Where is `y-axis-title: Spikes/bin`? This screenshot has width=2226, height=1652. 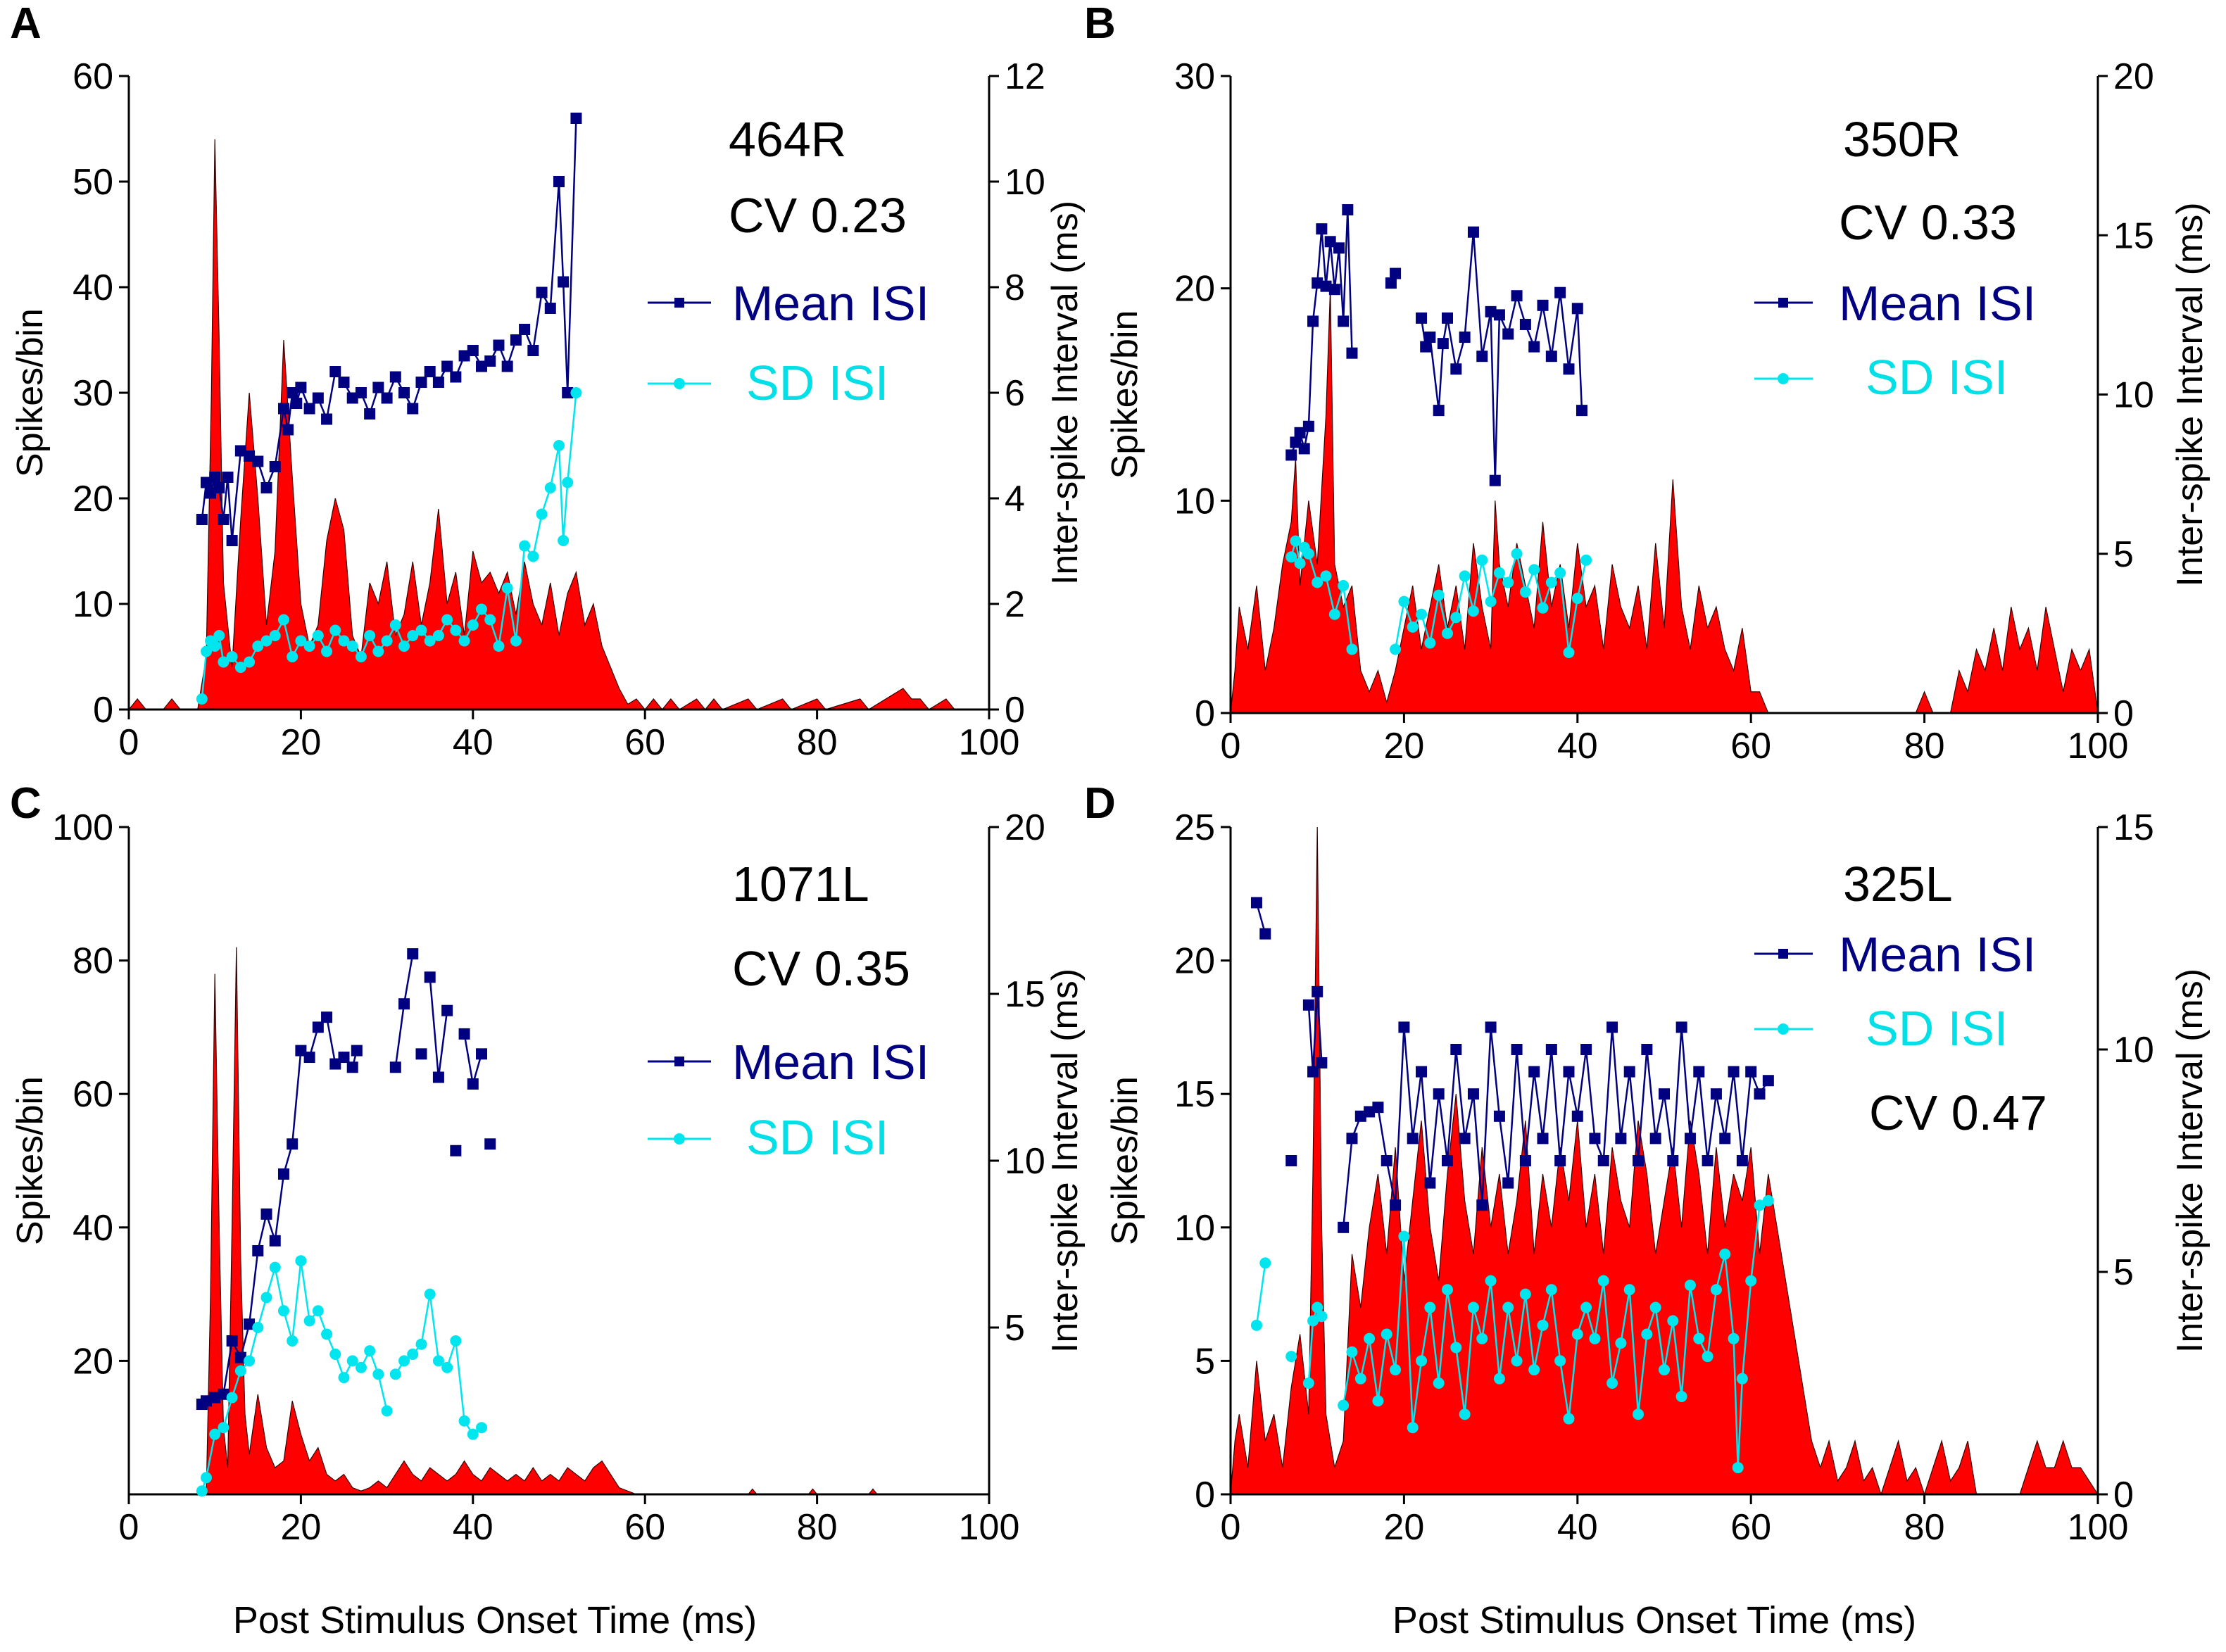 y-axis-title: Spikes/bin is located at coordinates (1125, 1160).